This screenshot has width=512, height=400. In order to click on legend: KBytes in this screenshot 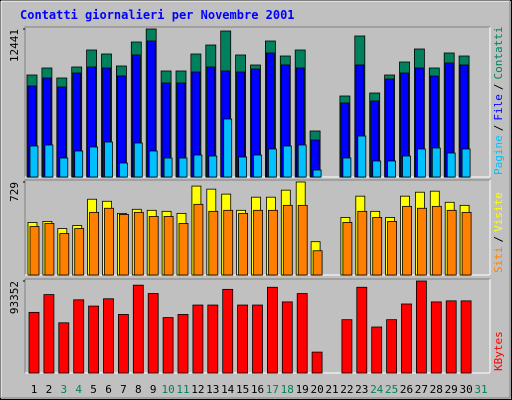, I will do `click(498, 351)`.